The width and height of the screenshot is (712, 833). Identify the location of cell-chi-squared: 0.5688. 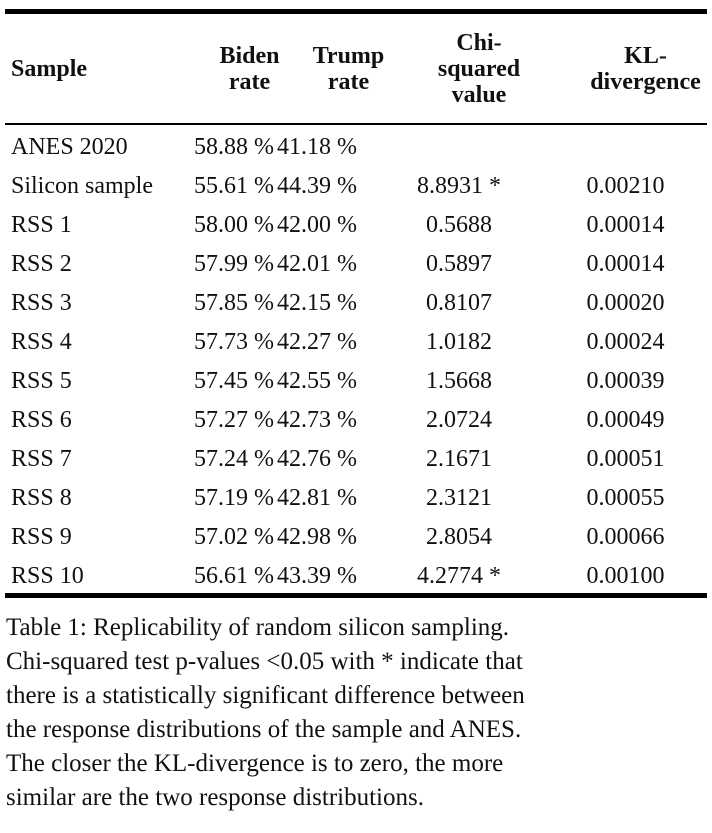
(459, 225).